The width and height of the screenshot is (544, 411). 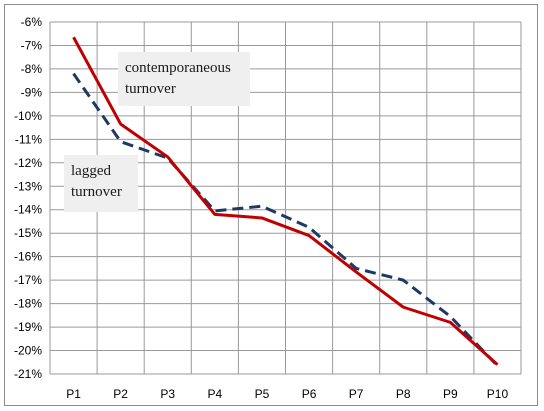 I want to click on y-tick-label: -19%, so click(x=28, y=327).